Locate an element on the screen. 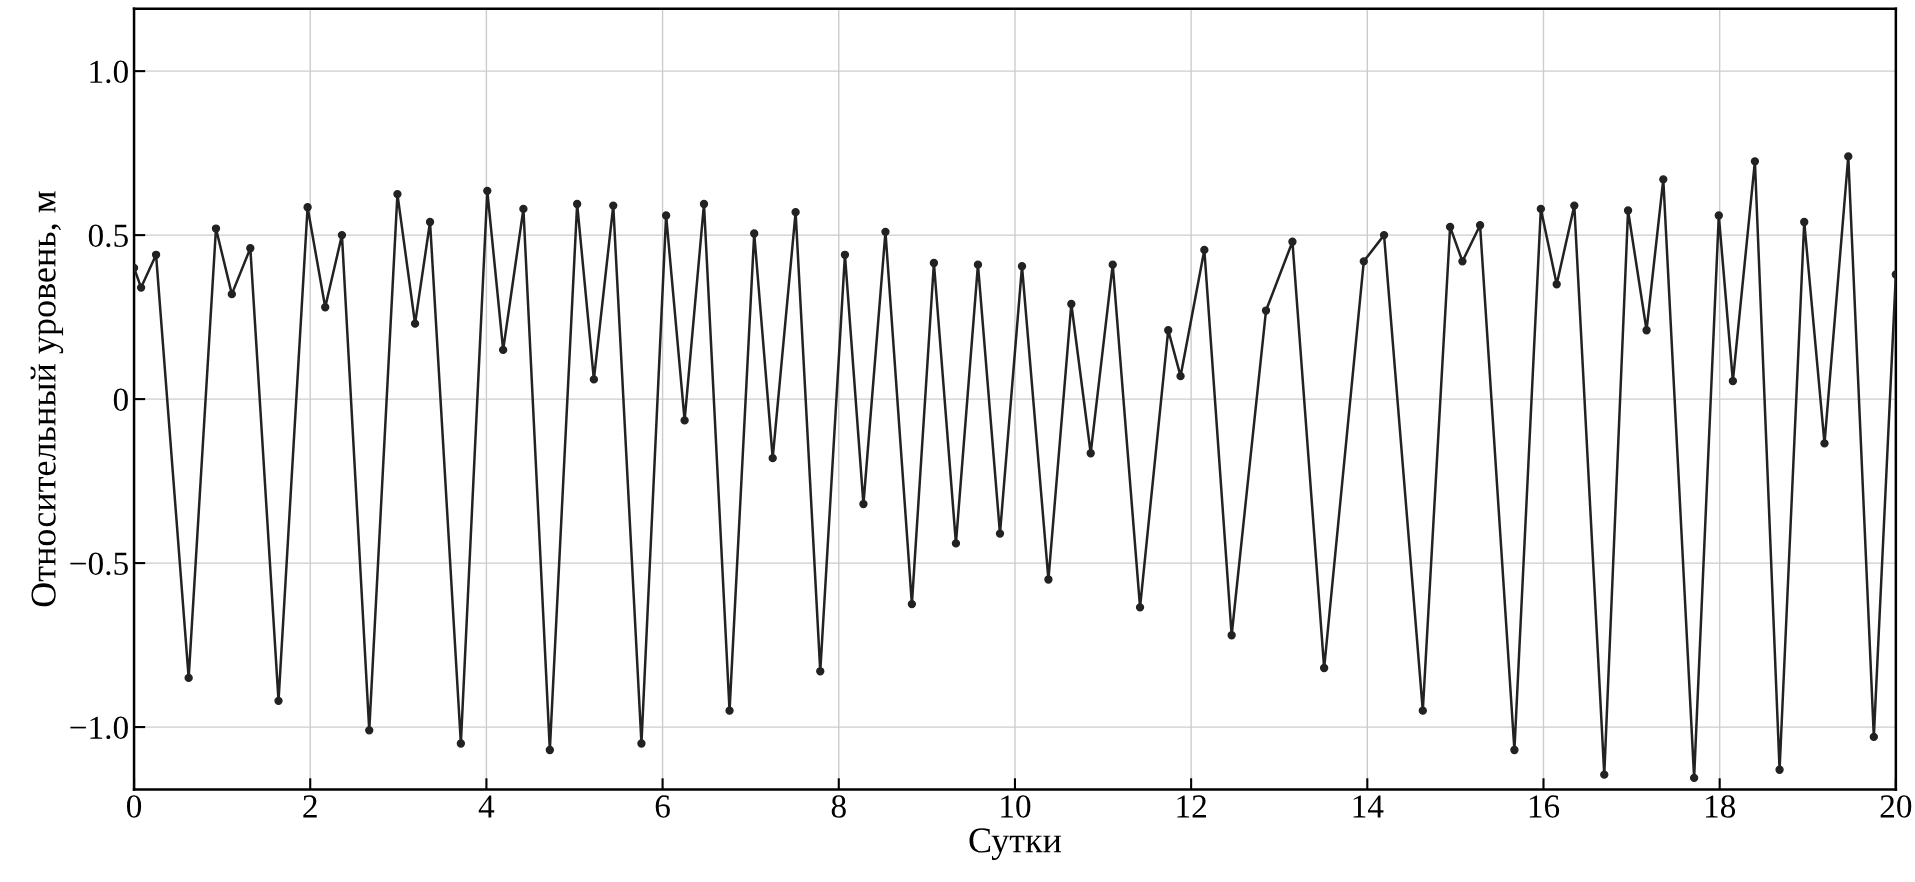  x-axis-title: Сутки is located at coordinates (1015, 844).